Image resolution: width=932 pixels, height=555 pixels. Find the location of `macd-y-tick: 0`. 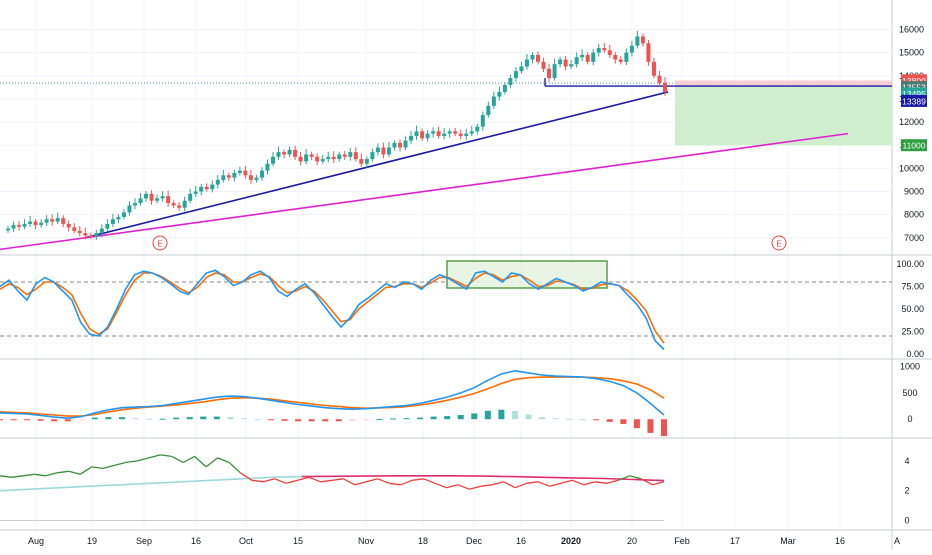

macd-y-tick: 0 is located at coordinates (909, 419).